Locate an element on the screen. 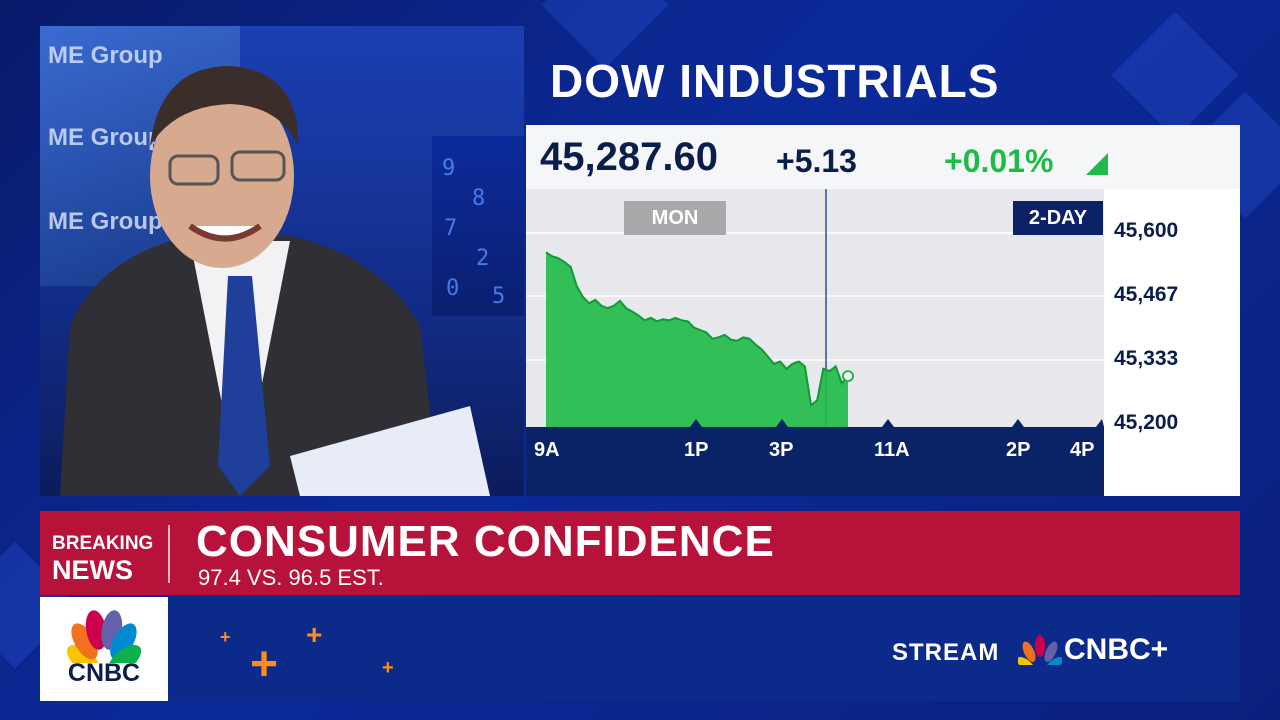 The image size is (1280, 720). series-area is located at coordinates (697, 339).